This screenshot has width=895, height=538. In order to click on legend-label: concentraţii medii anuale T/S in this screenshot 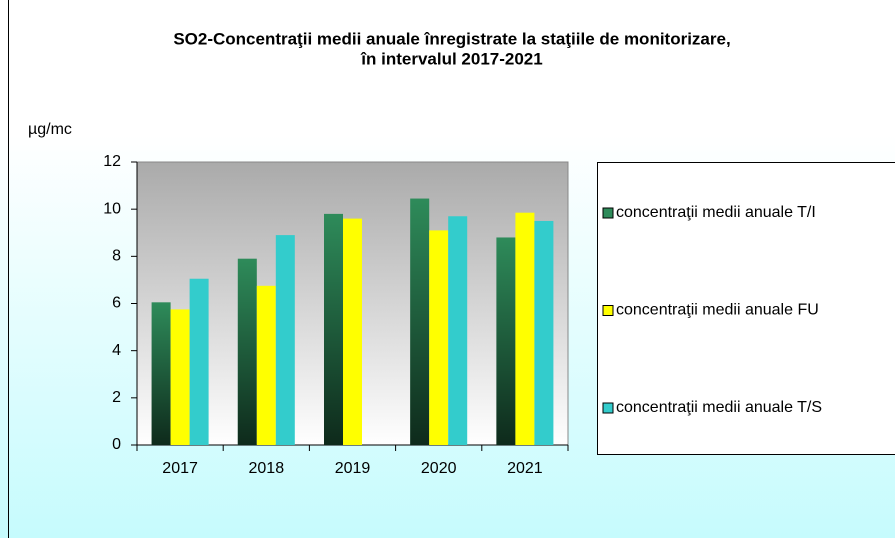, I will do `click(719, 407)`.